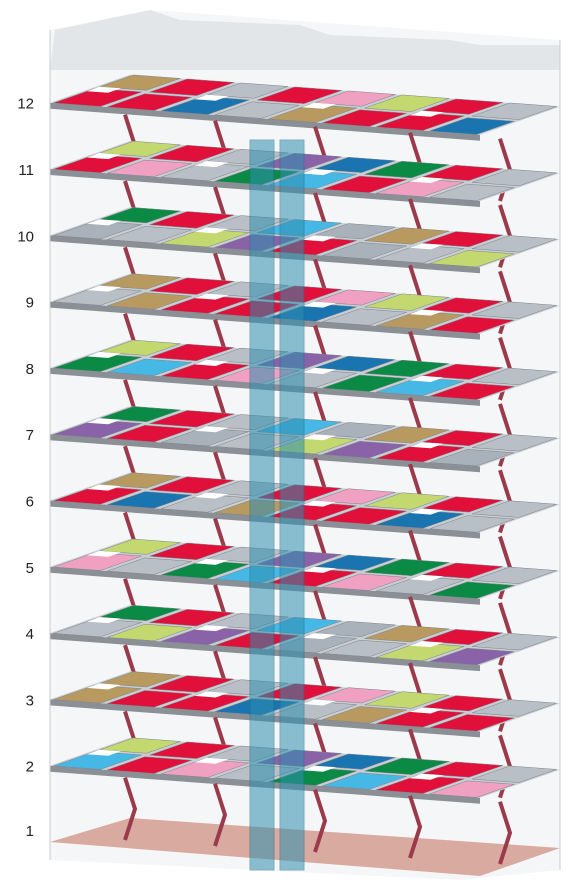 This screenshot has height=882, width=573. What do you see at coordinates (30, 435) in the screenshot?
I see `floor-label: 7` at bounding box center [30, 435].